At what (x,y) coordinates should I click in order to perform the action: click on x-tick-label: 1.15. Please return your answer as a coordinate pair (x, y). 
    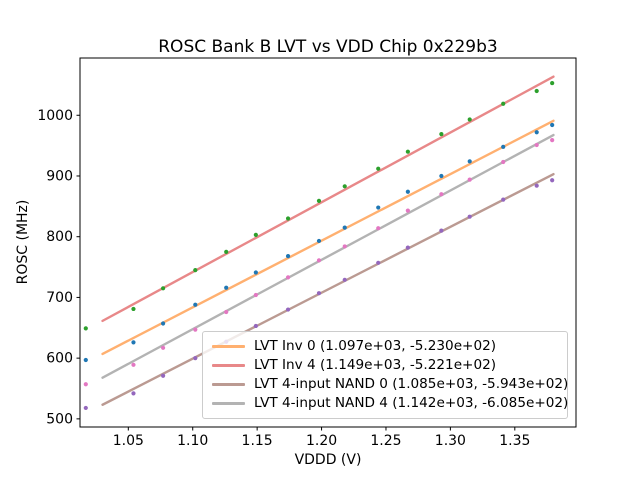
    Looking at the image, I should click on (257, 441).